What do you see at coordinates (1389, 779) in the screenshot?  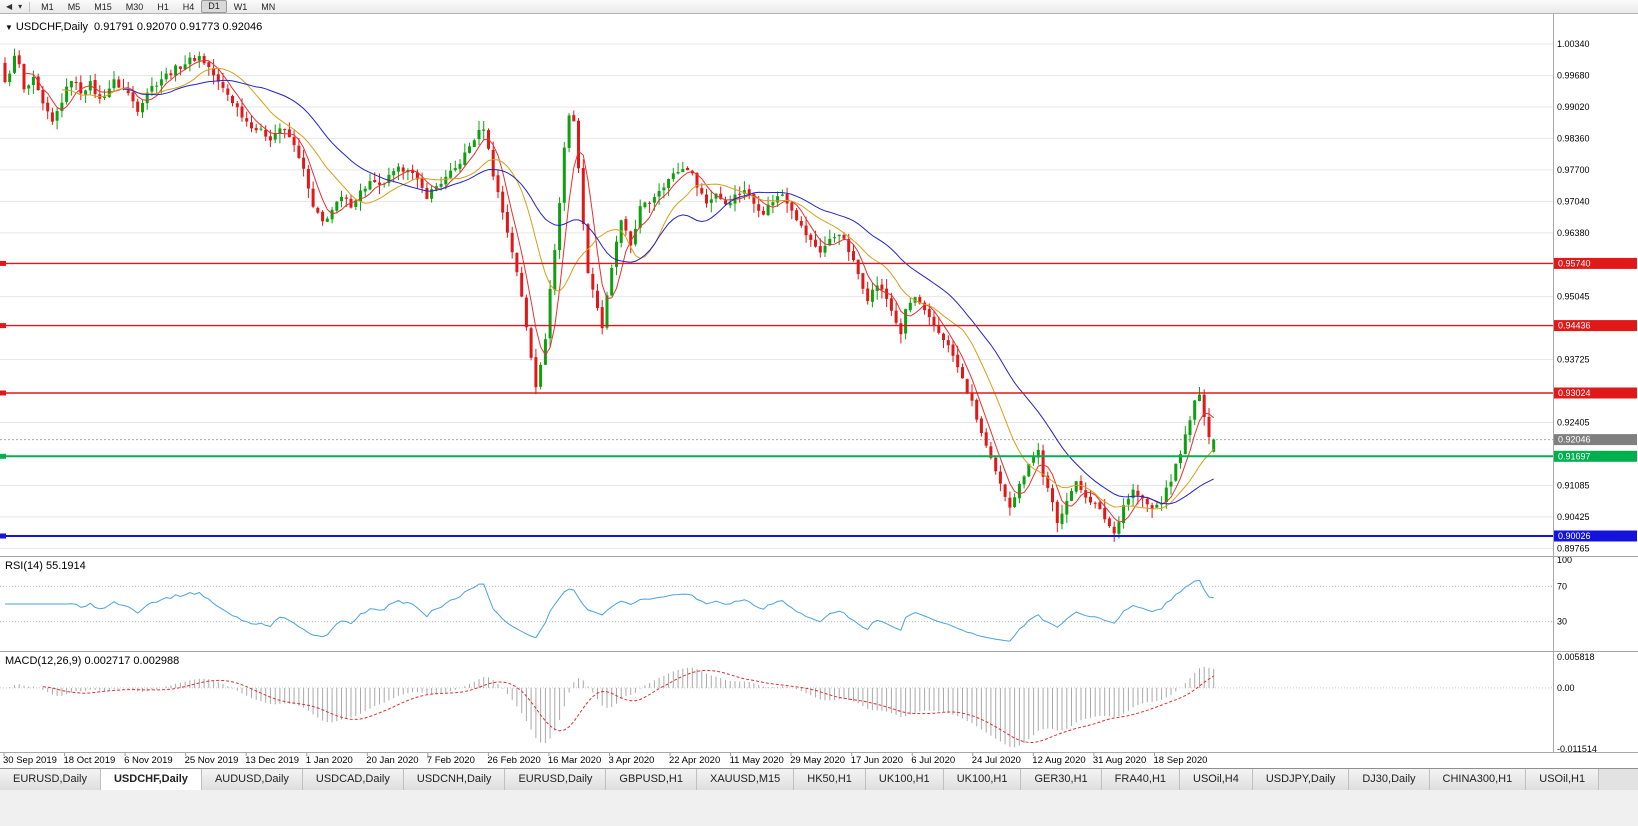 I see `chart-tab-dj30-daily: DJ30,Daily` at bounding box center [1389, 779].